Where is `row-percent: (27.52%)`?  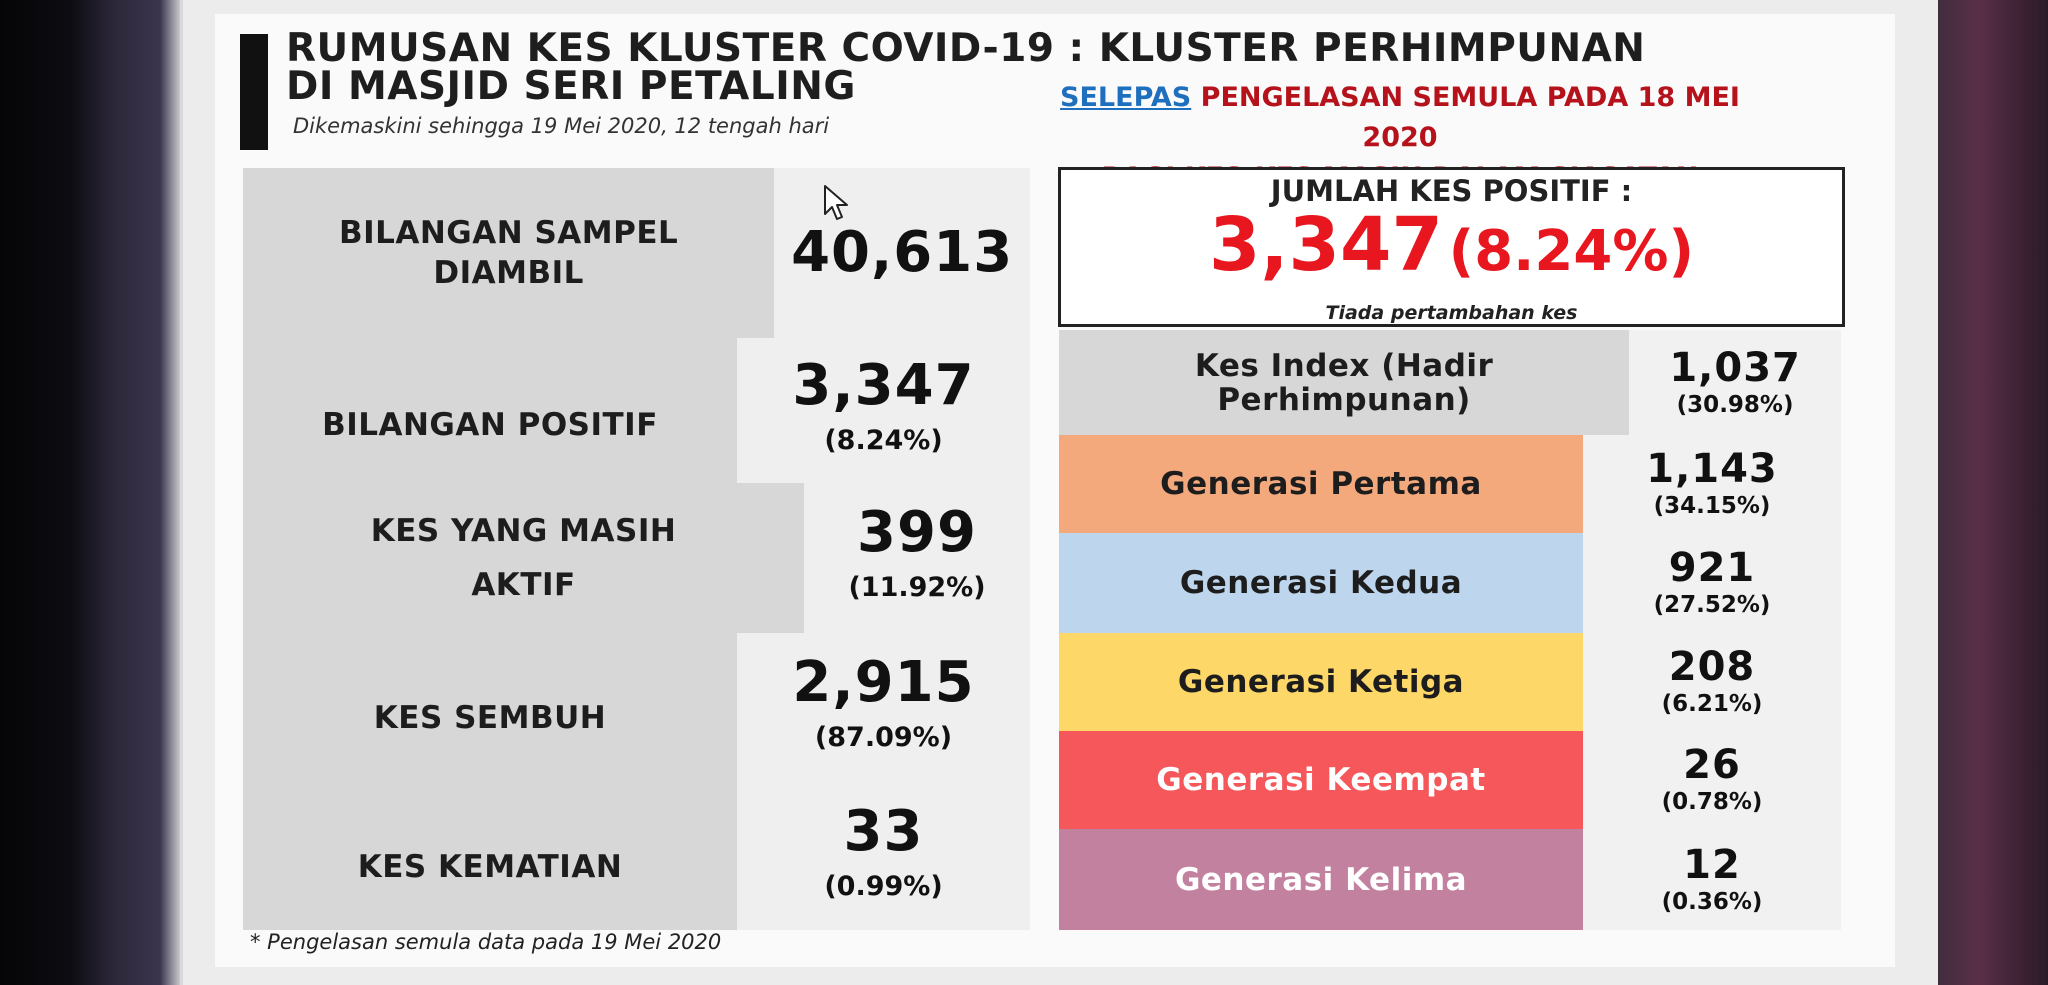
row-percent: (27.52%) is located at coordinates (1712, 605).